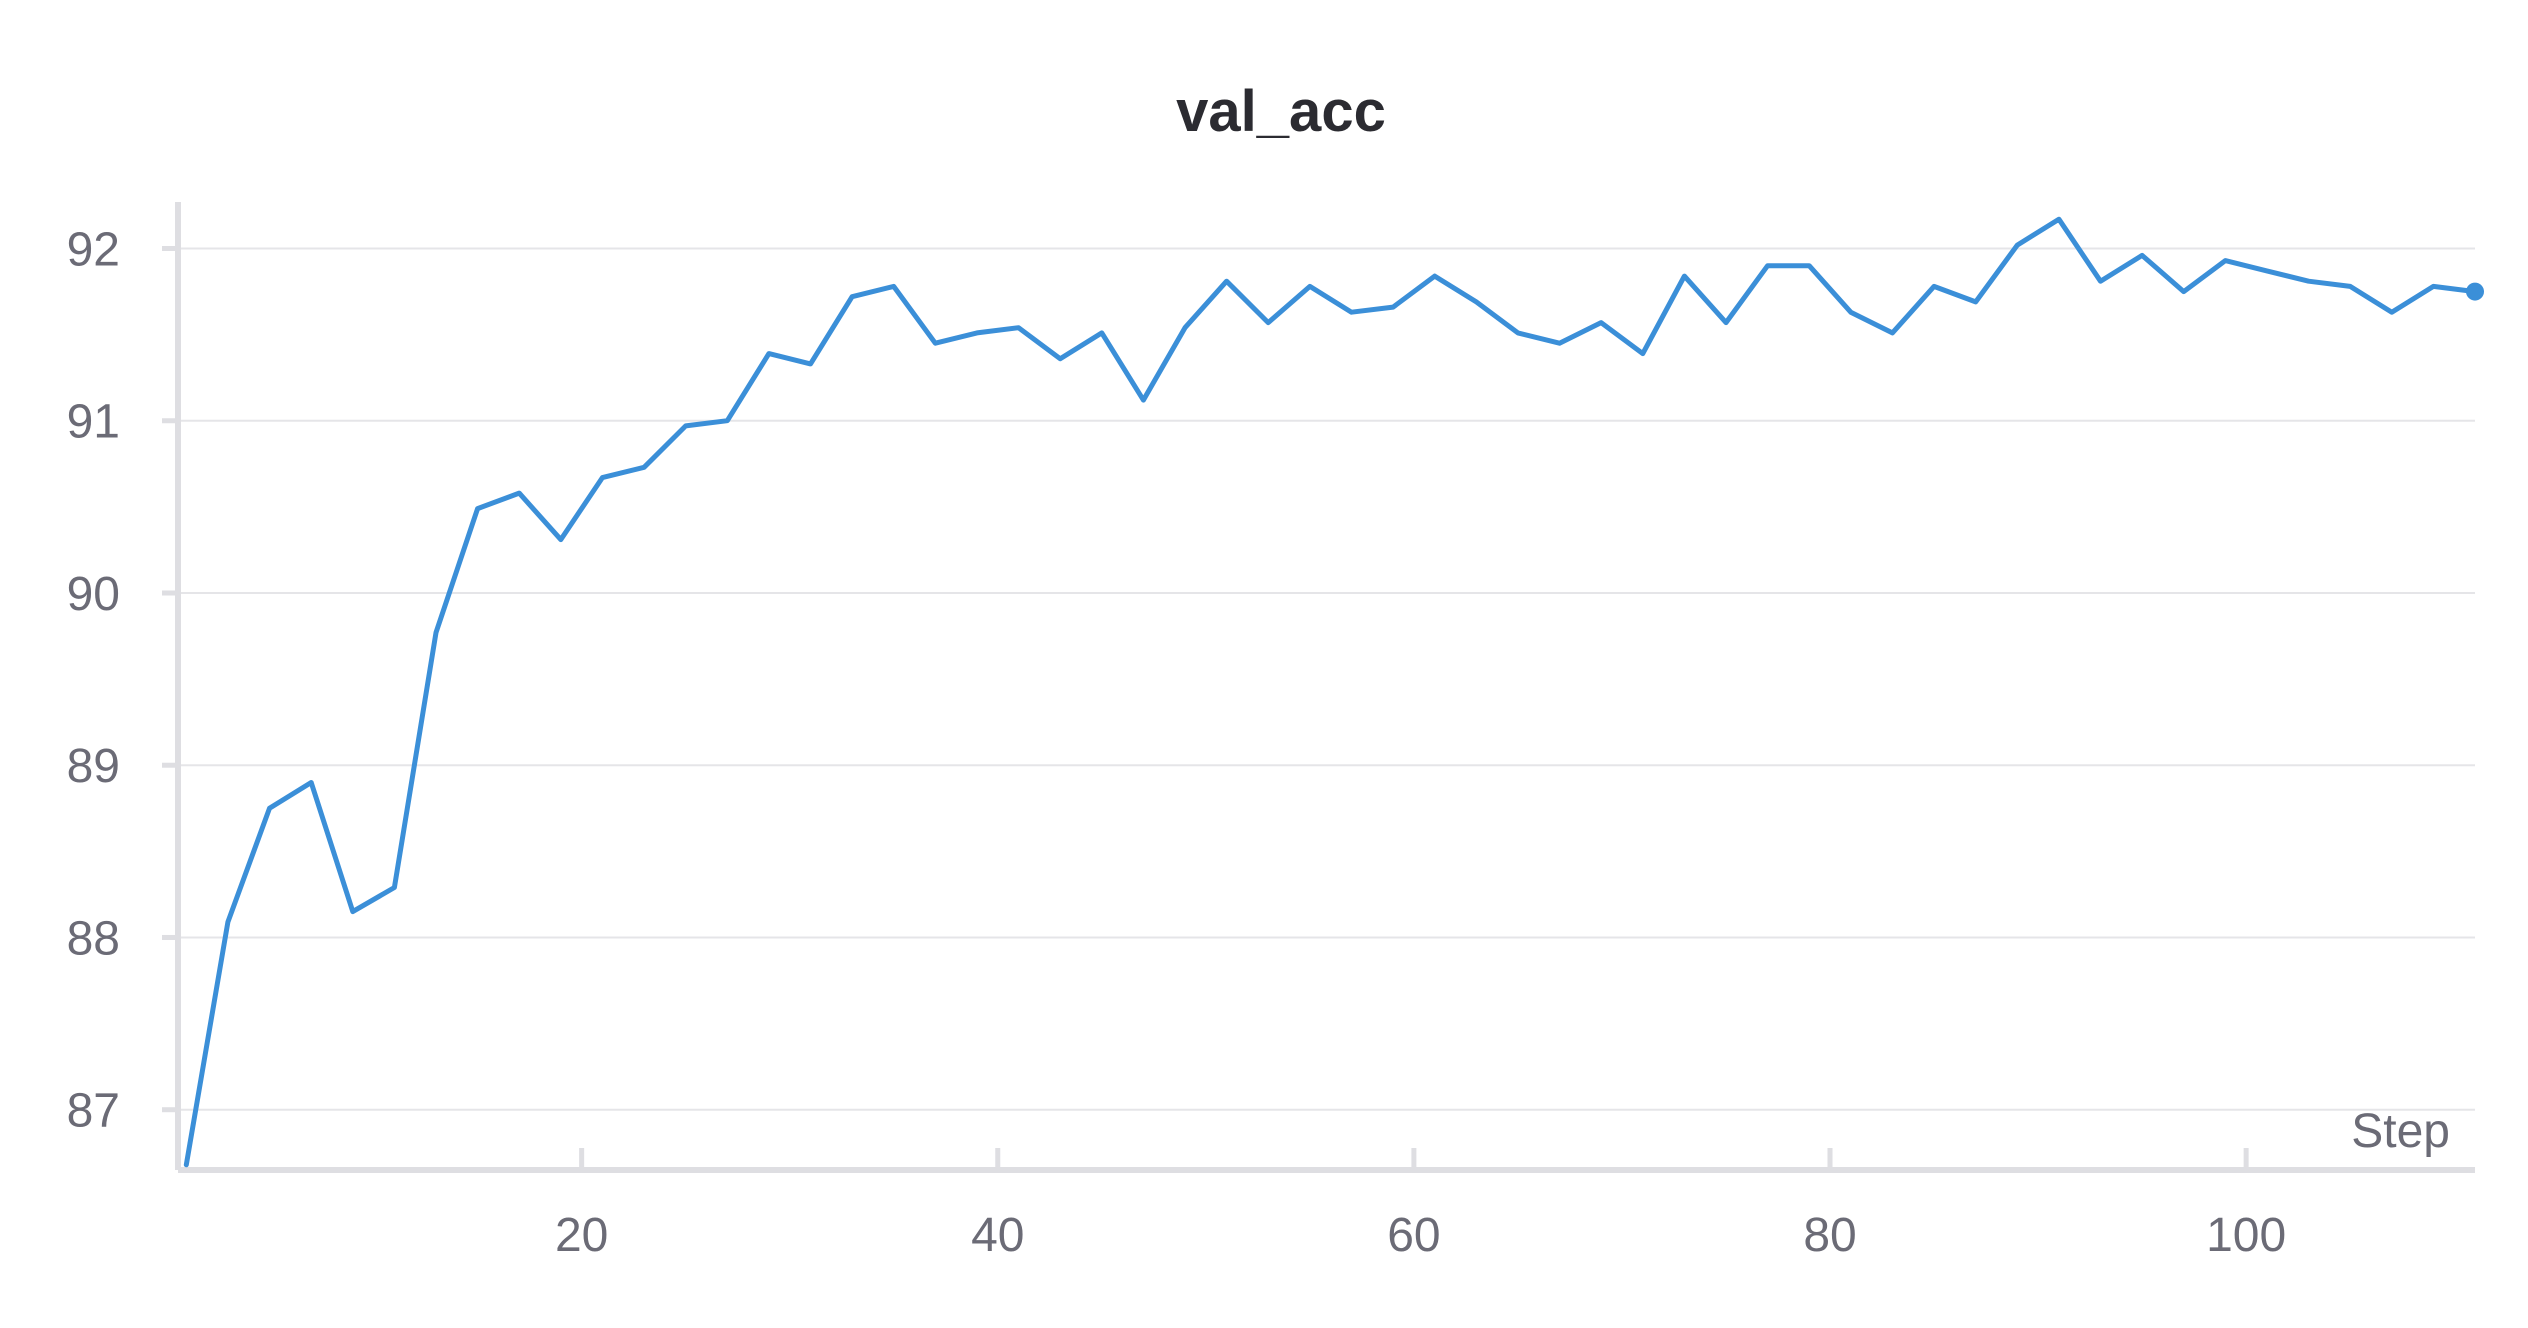 The height and width of the screenshot is (1328, 2528). I want to click on y-tick-label: 87, so click(93, 1111).